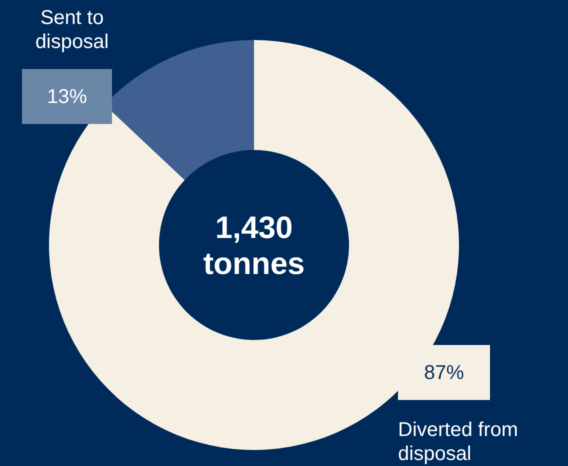 The height and width of the screenshot is (466, 568). What do you see at coordinates (72, 30) in the screenshot?
I see `slice-label: Sent to disposal` at bounding box center [72, 30].